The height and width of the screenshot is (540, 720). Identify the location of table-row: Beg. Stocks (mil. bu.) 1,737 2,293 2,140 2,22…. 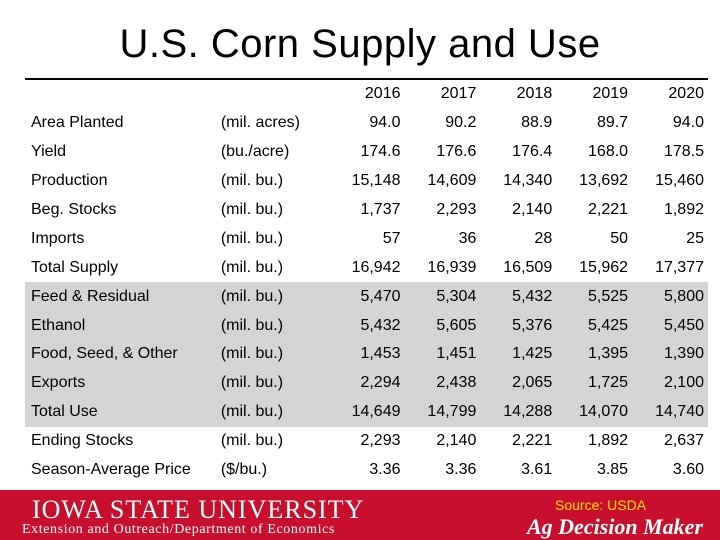
(366, 210).